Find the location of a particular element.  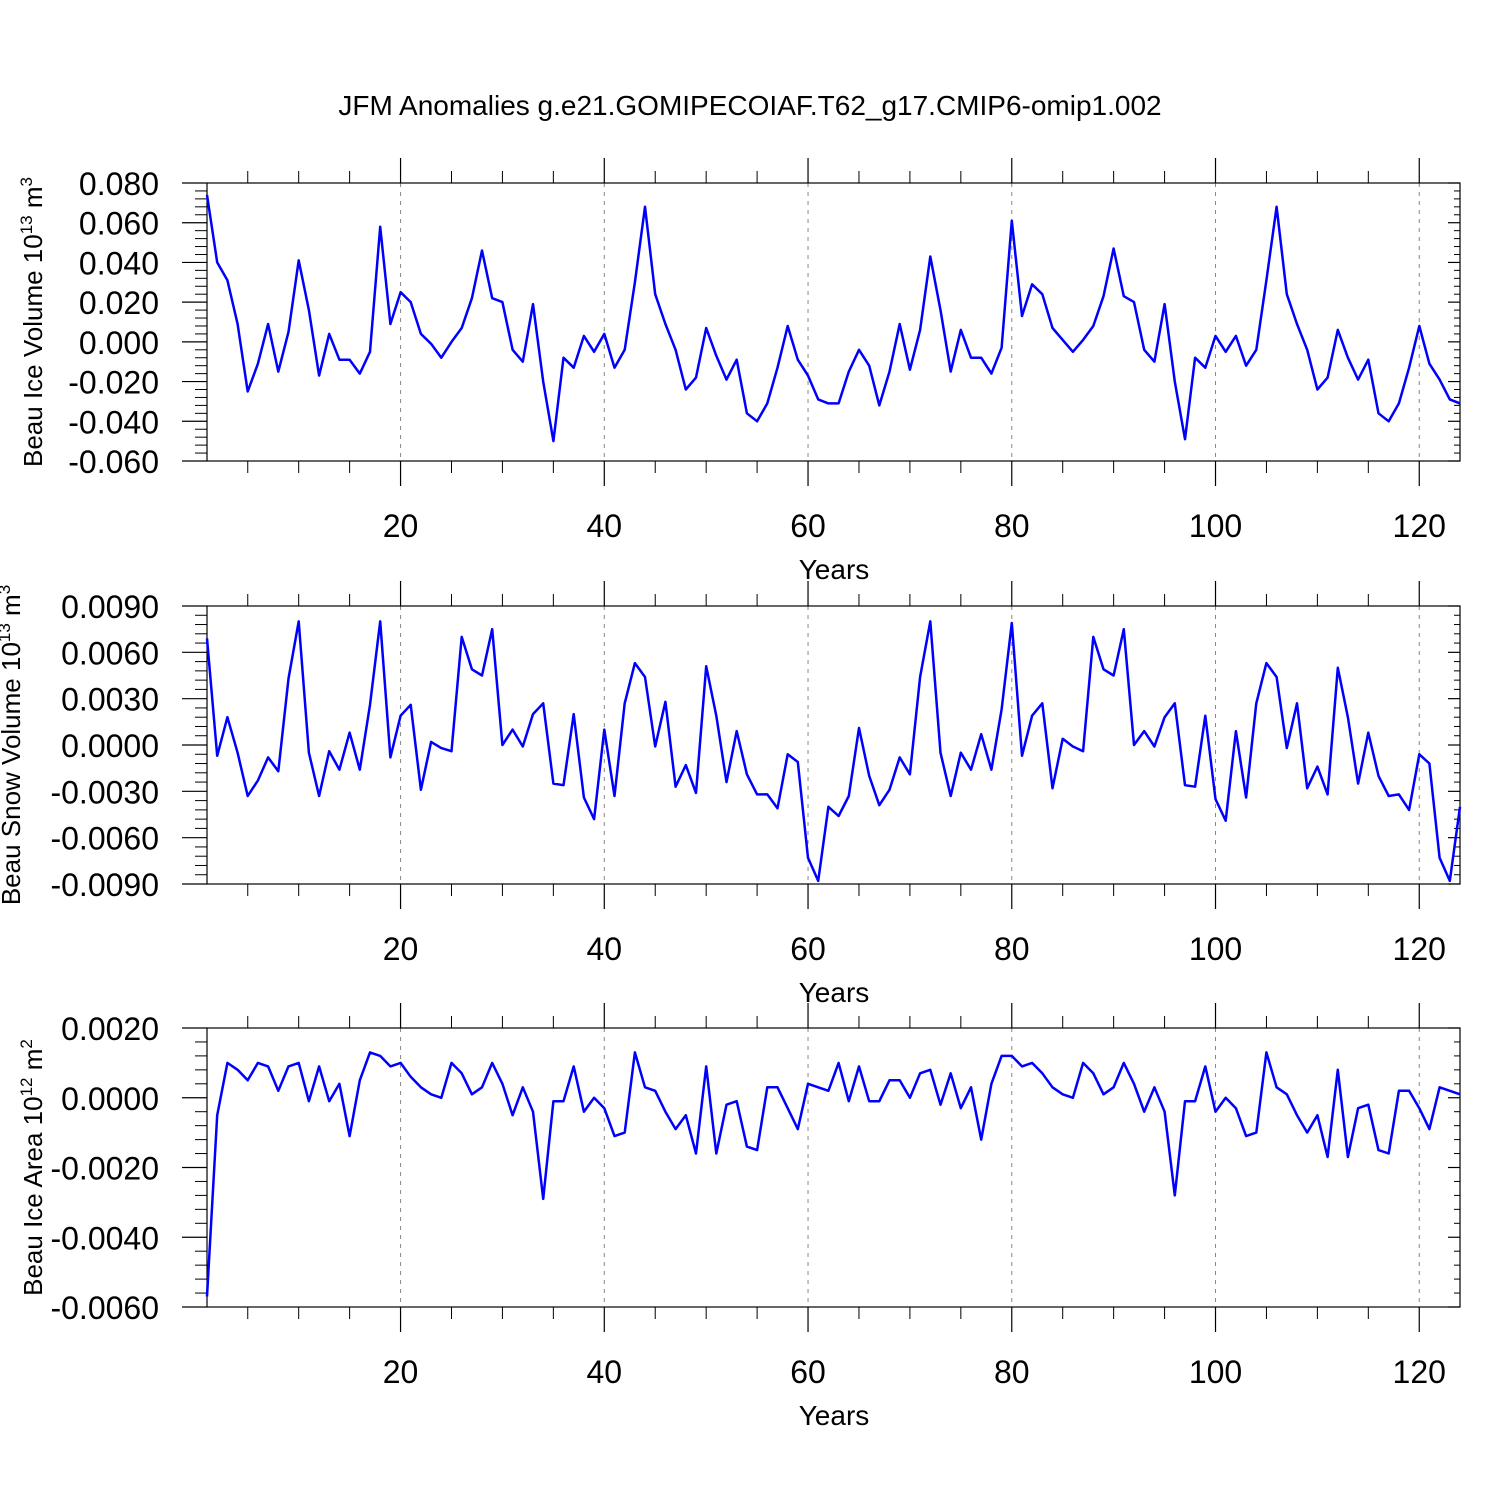

series-line-beau-snow-volume is located at coordinates (833, 751).